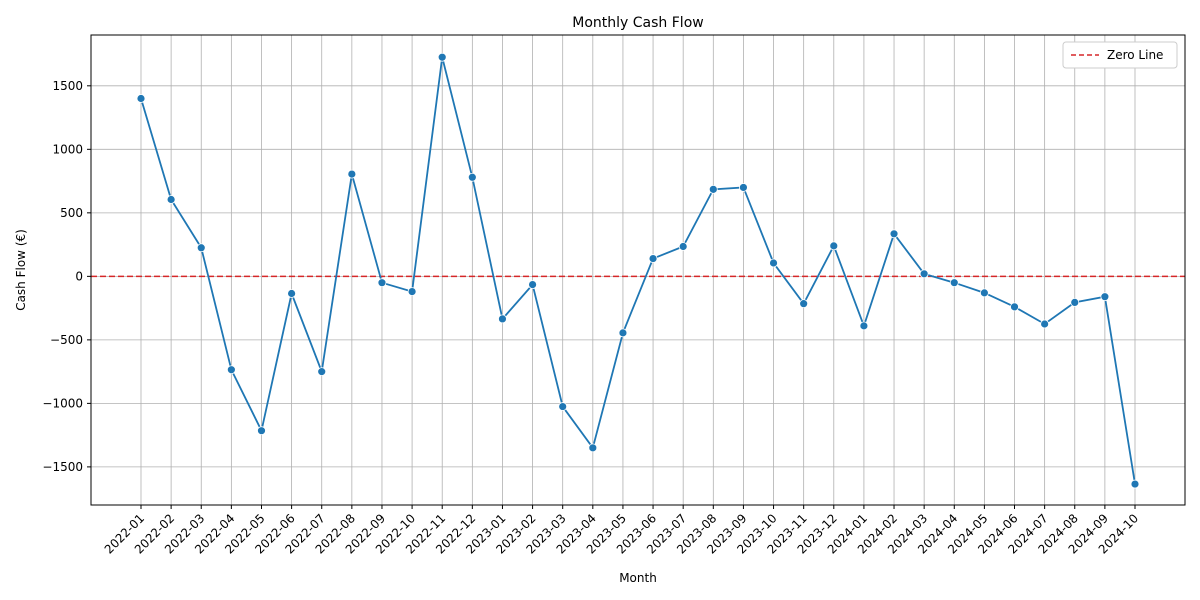  I want to click on legend-zero-line-label: Zero Line, so click(1135, 55).